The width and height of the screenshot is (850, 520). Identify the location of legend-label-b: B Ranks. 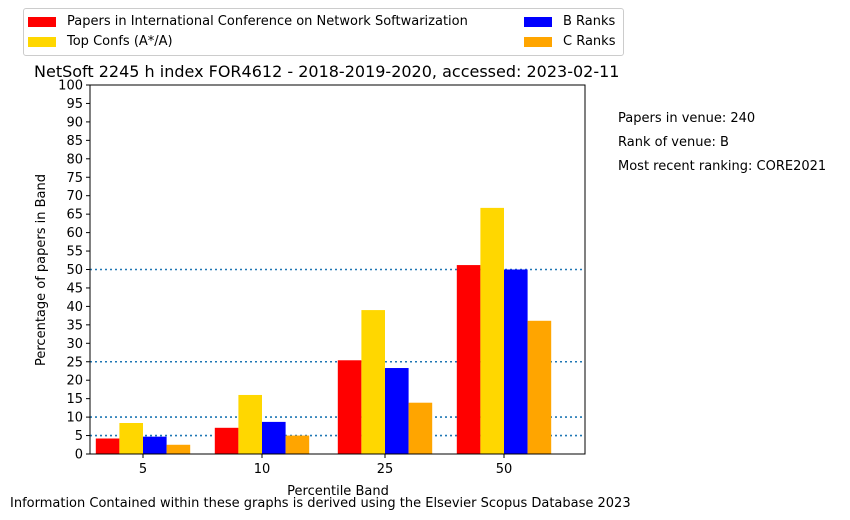
(589, 21).